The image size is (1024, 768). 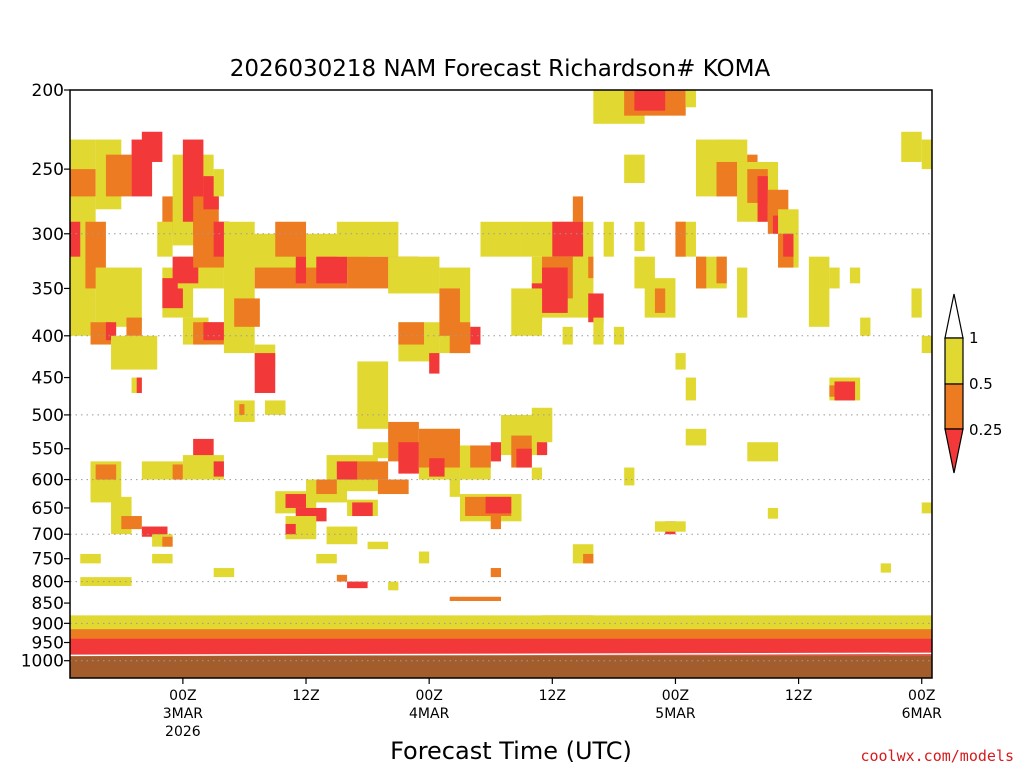 What do you see at coordinates (48, 416) in the screenshot?
I see `y-tick-label-500: 500` at bounding box center [48, 416].